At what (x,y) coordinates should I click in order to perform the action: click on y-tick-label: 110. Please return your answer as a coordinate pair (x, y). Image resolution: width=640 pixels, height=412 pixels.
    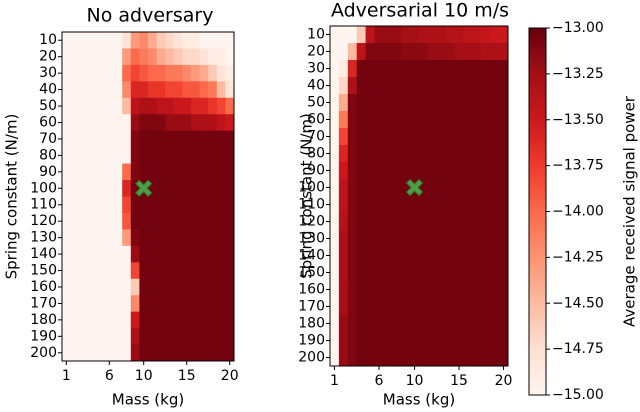
    Looking at the image, I should click on (311, 205).